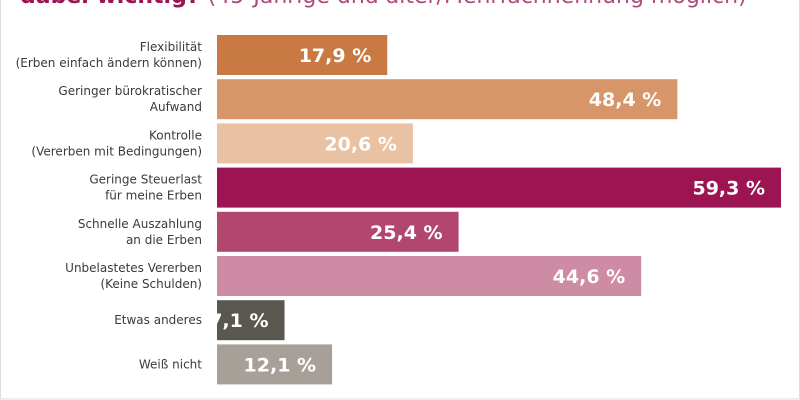 The width and height of the screenshot is (800, 400). I want to click on category-label: für meine Erben, so click(153, 196).